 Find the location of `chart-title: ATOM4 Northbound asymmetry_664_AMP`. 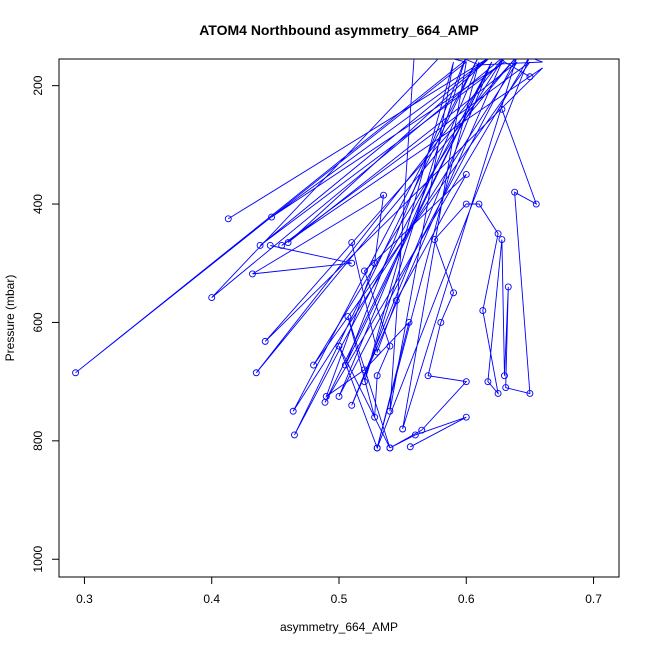

chart-title: ATOM4 Northbound asymmetry_664_AMP is located at coordinates (339, 30).